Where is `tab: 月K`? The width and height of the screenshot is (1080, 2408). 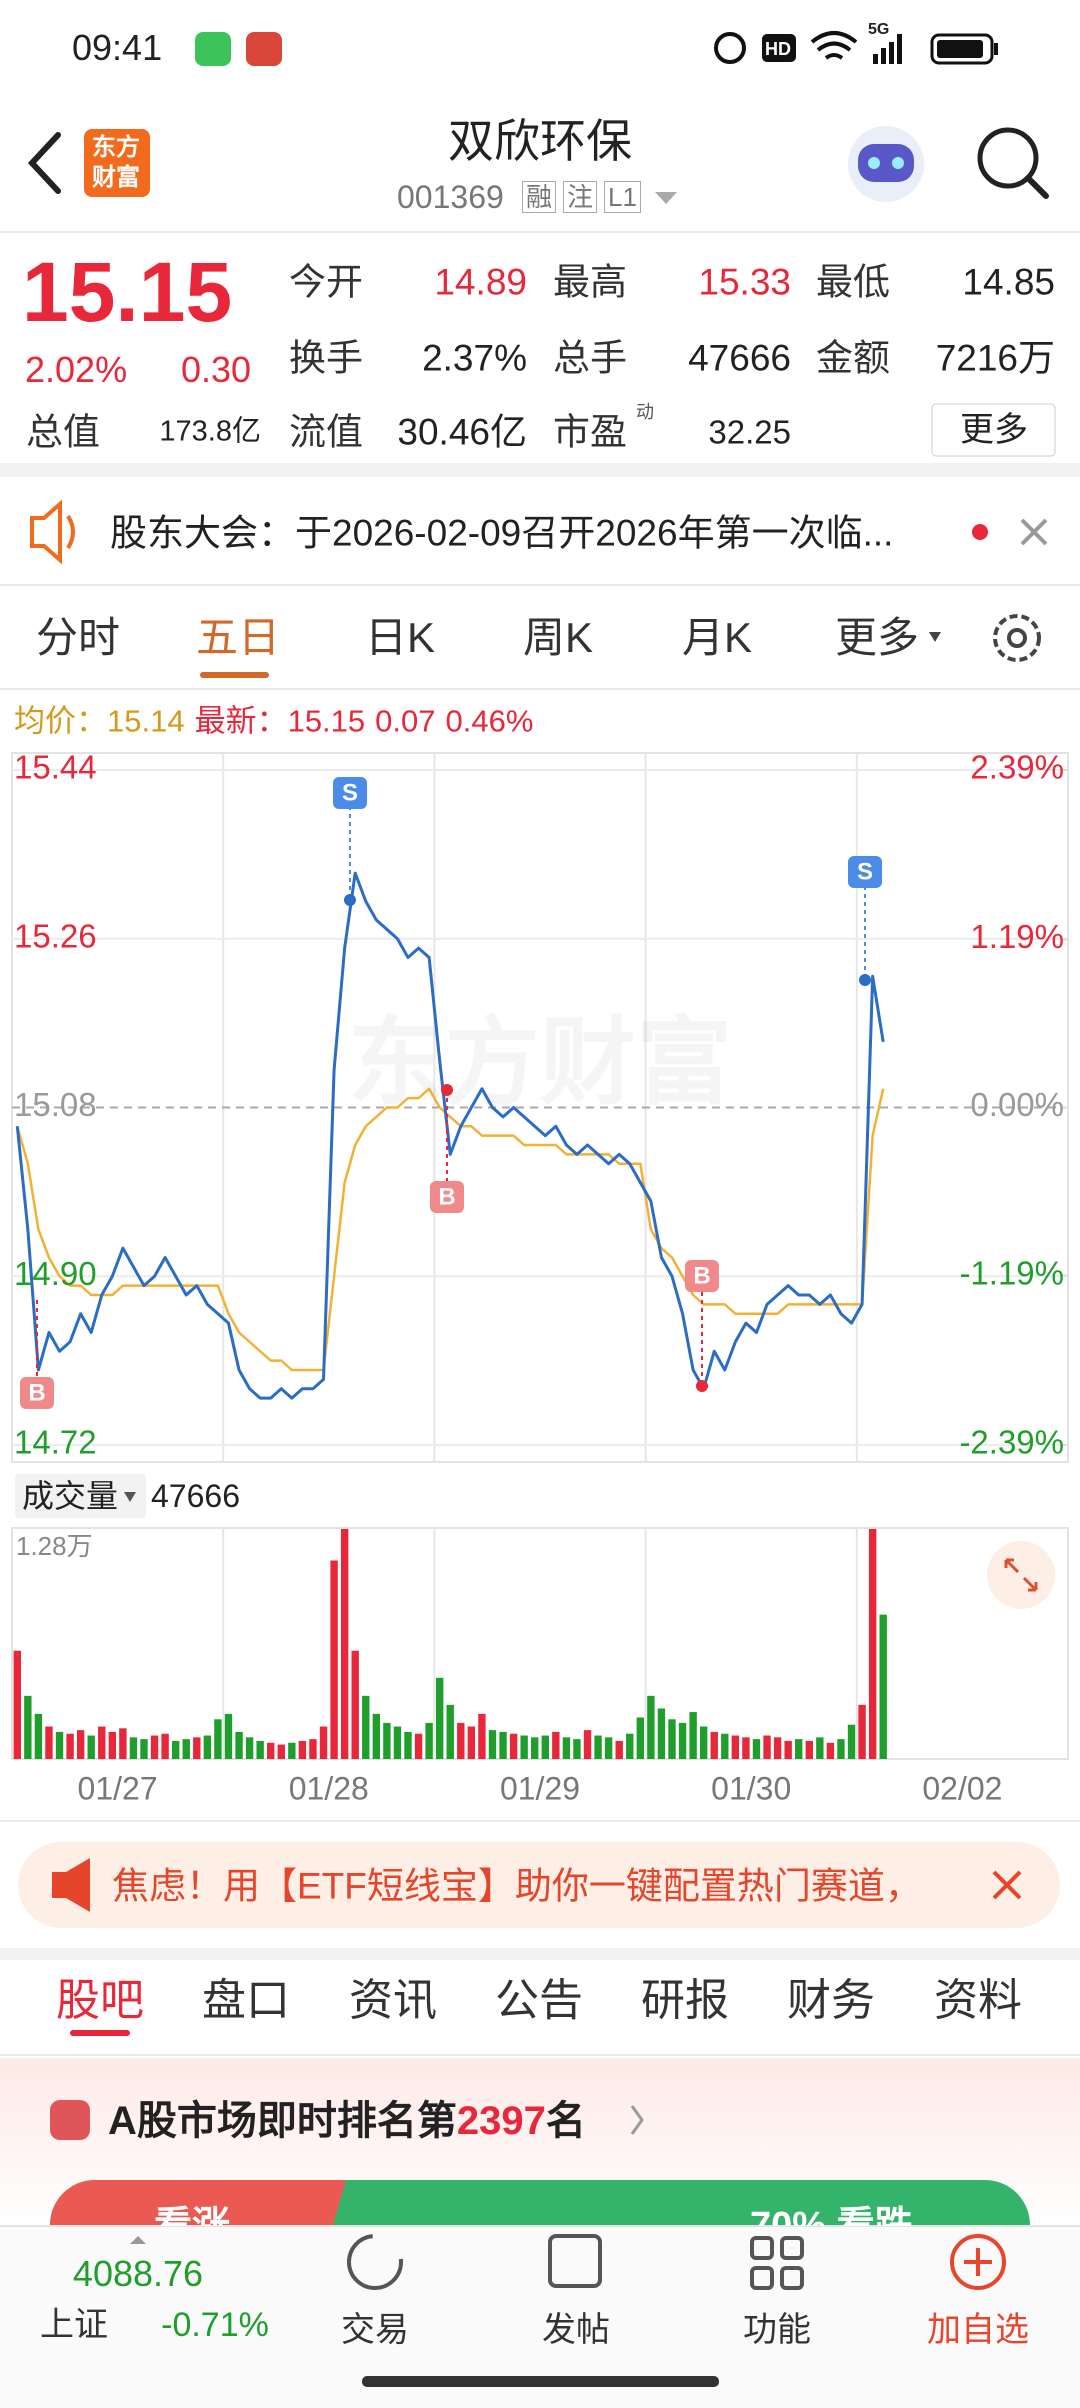 tab: 月K is located at coordinates (717, 637).